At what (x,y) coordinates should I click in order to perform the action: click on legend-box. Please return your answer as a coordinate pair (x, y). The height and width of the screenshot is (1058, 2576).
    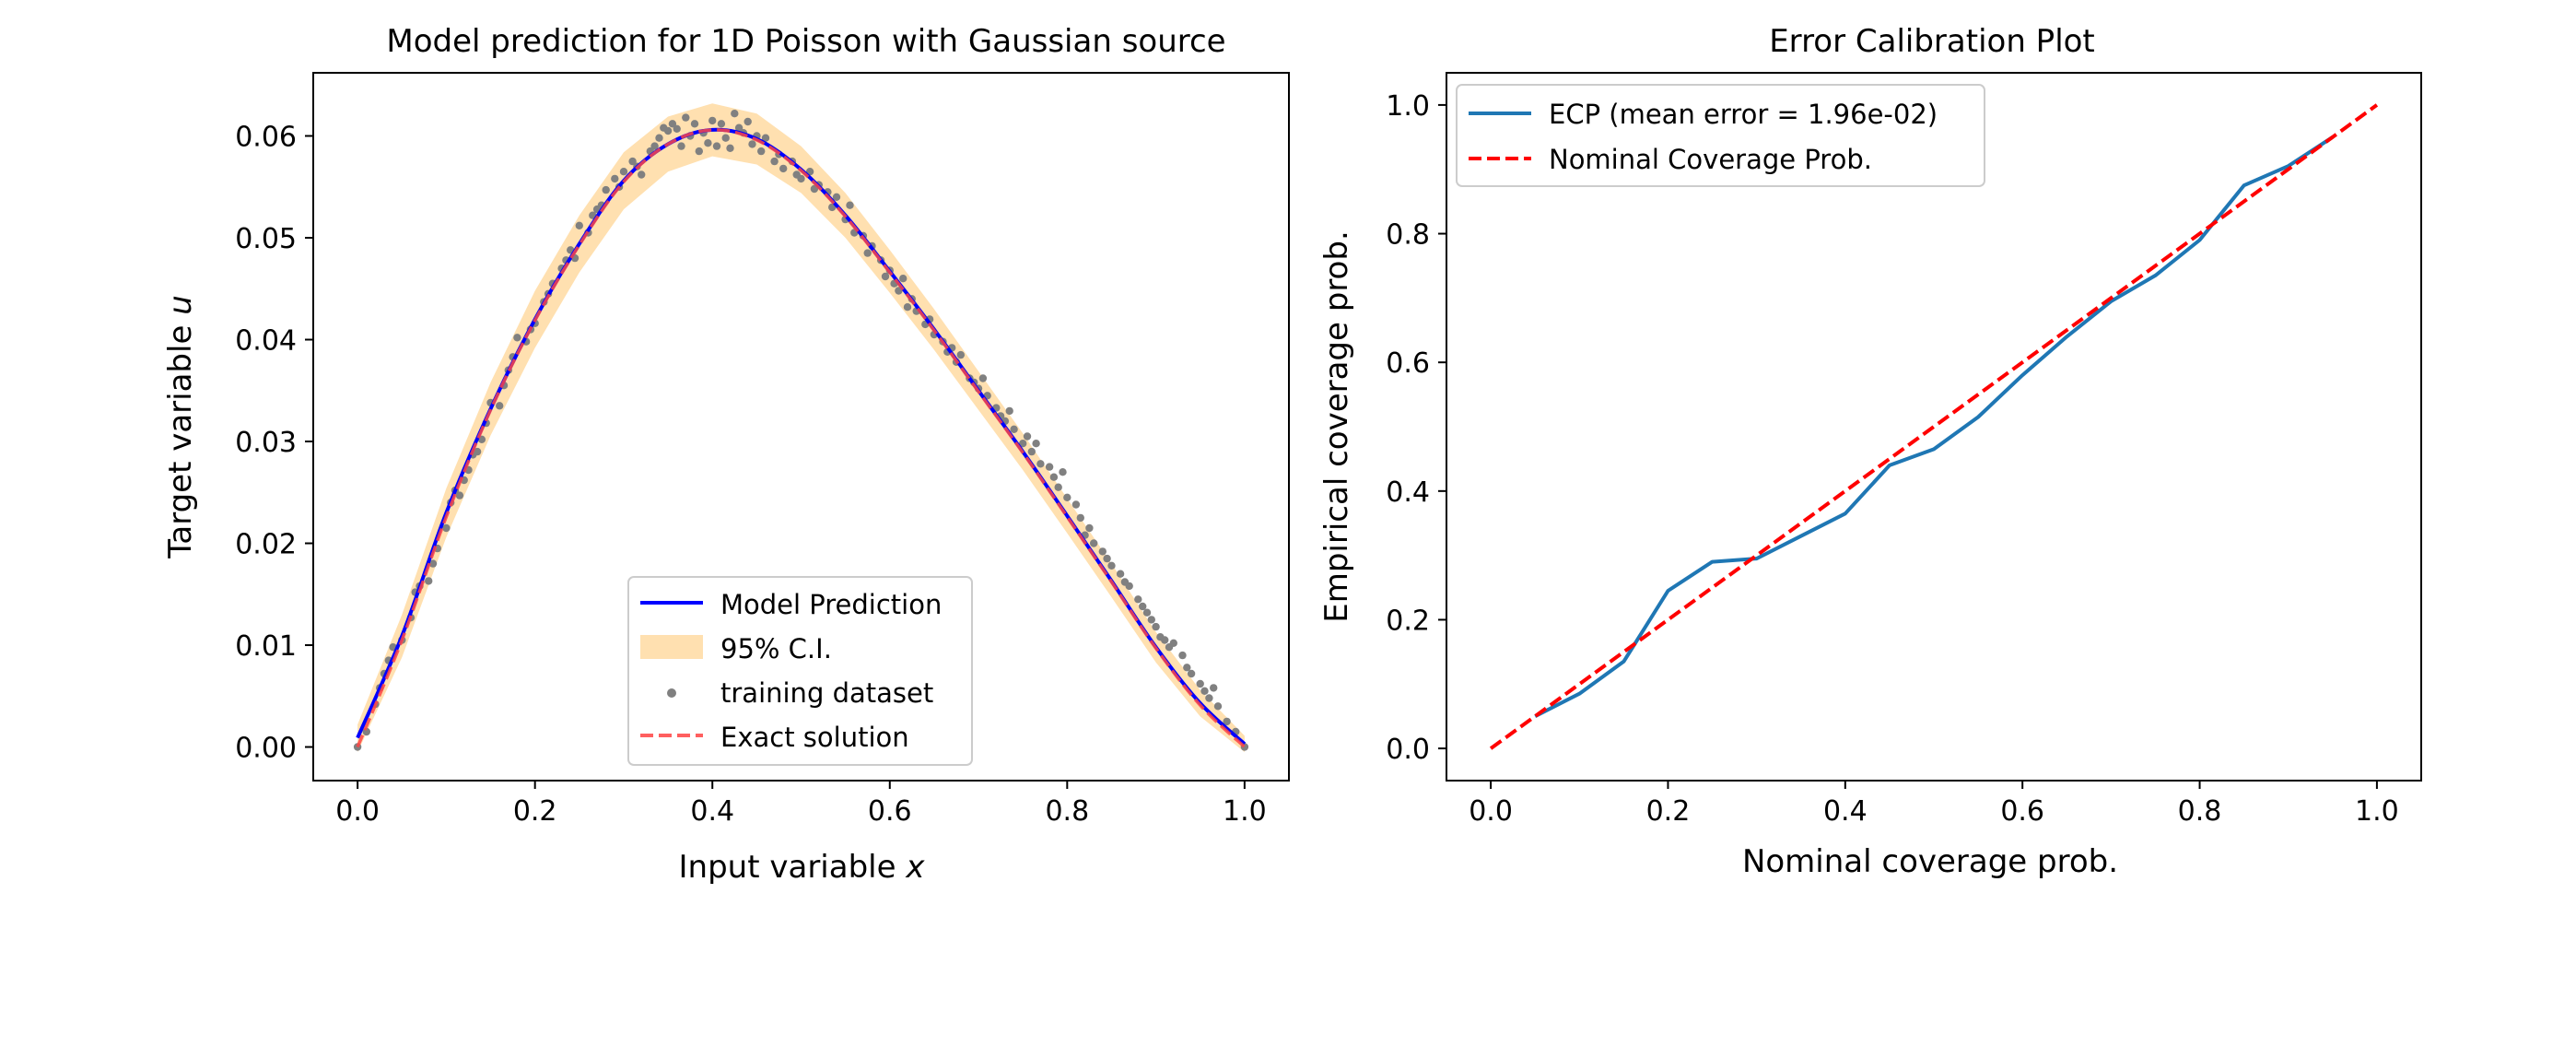
    Looking at the image, I should click on (1720, 135).